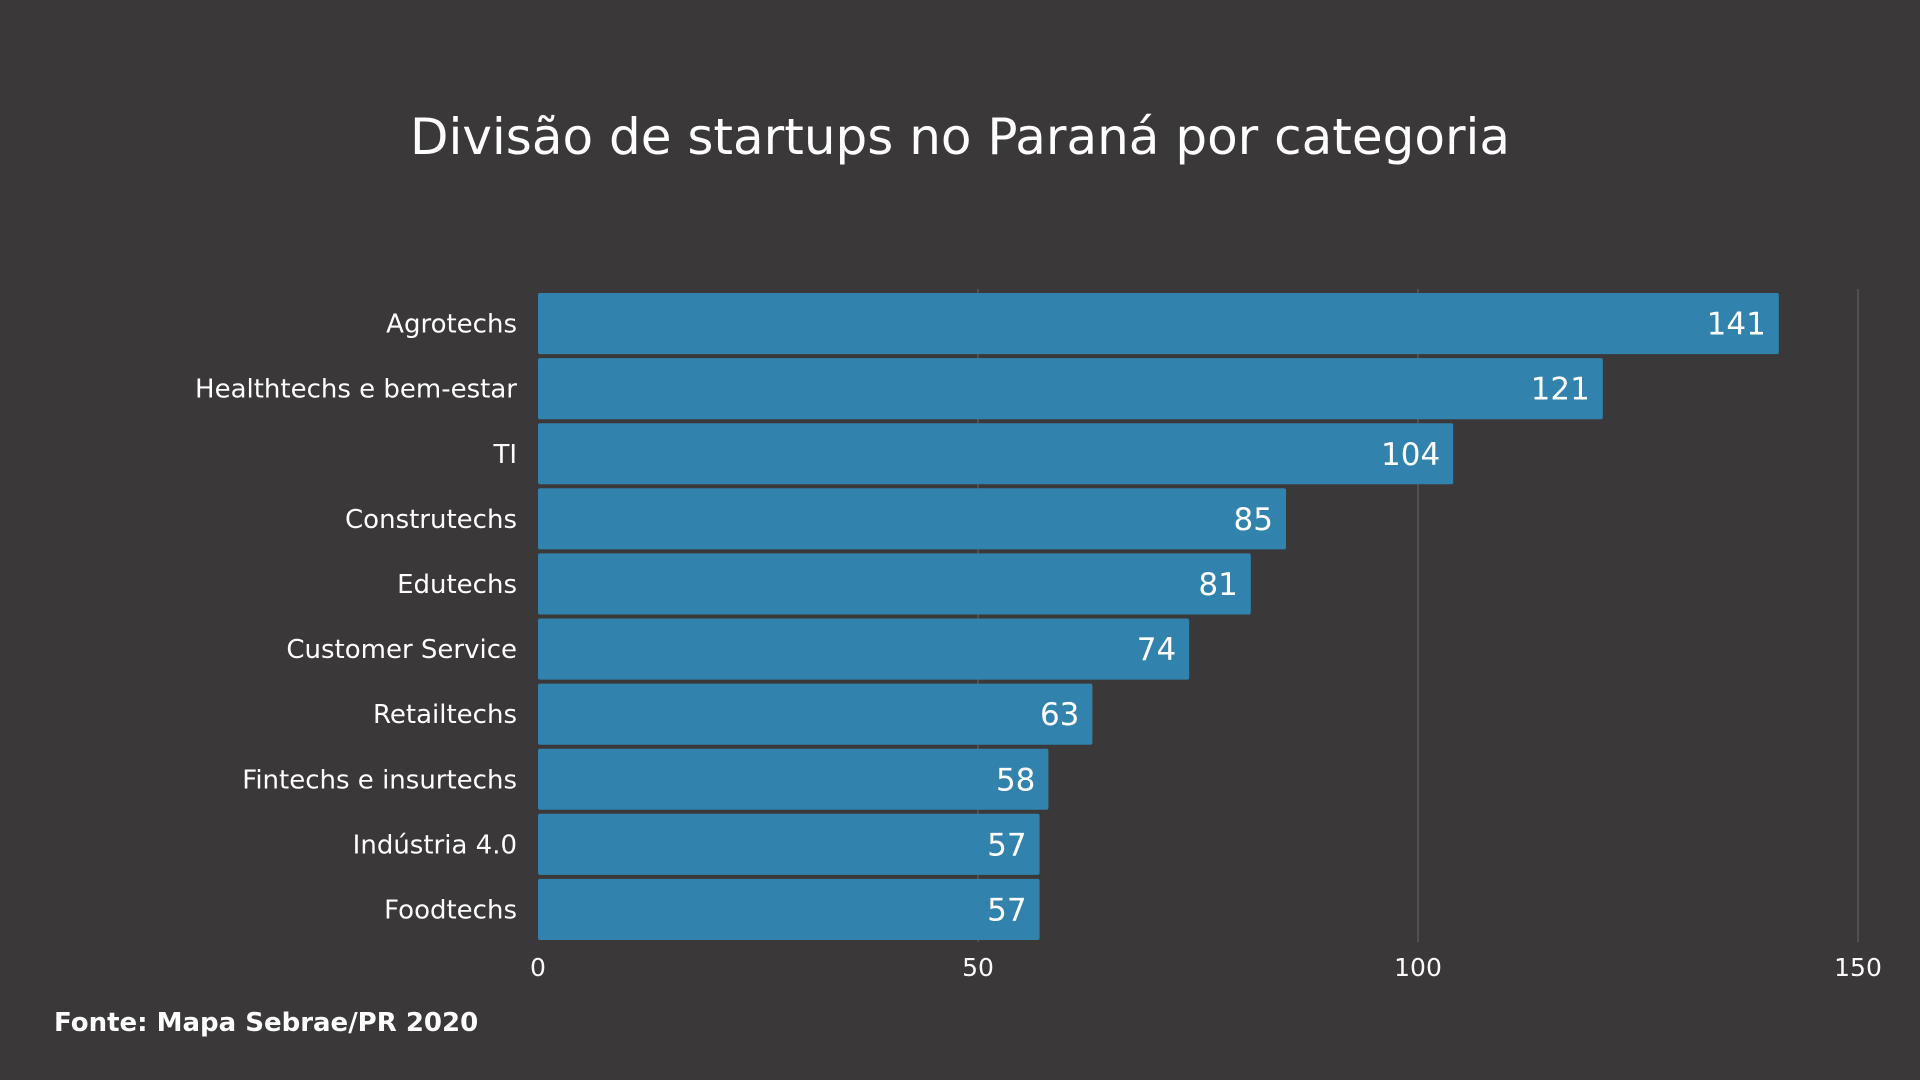  Describe the element at coordinates (1410, 455) in the screenshot. I see `value-label-2: 104` at that location.